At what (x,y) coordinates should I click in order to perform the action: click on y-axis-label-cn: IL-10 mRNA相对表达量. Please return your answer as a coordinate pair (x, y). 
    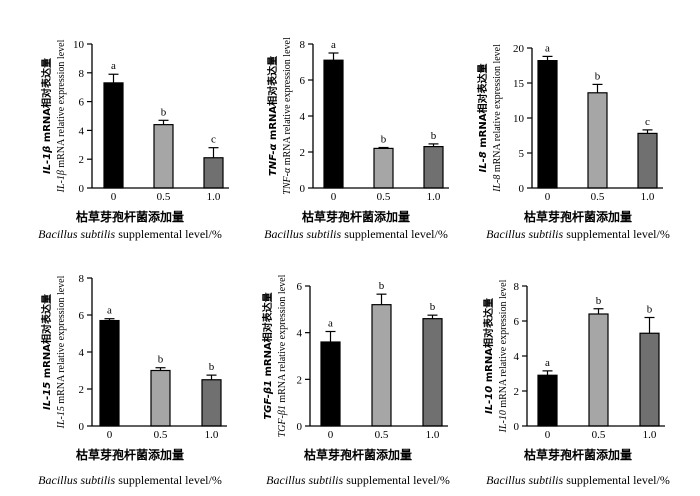
    Looking at the image, I should click on (488, 356).